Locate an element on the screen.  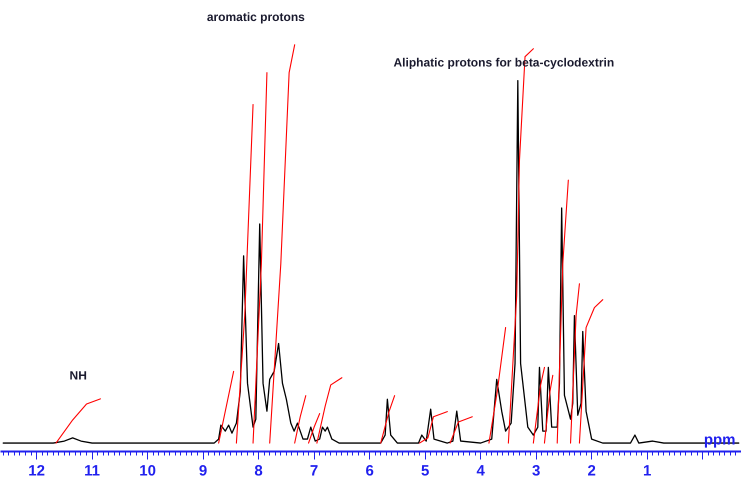
x-tick-label: 11 is located at coordinates (92, 470).